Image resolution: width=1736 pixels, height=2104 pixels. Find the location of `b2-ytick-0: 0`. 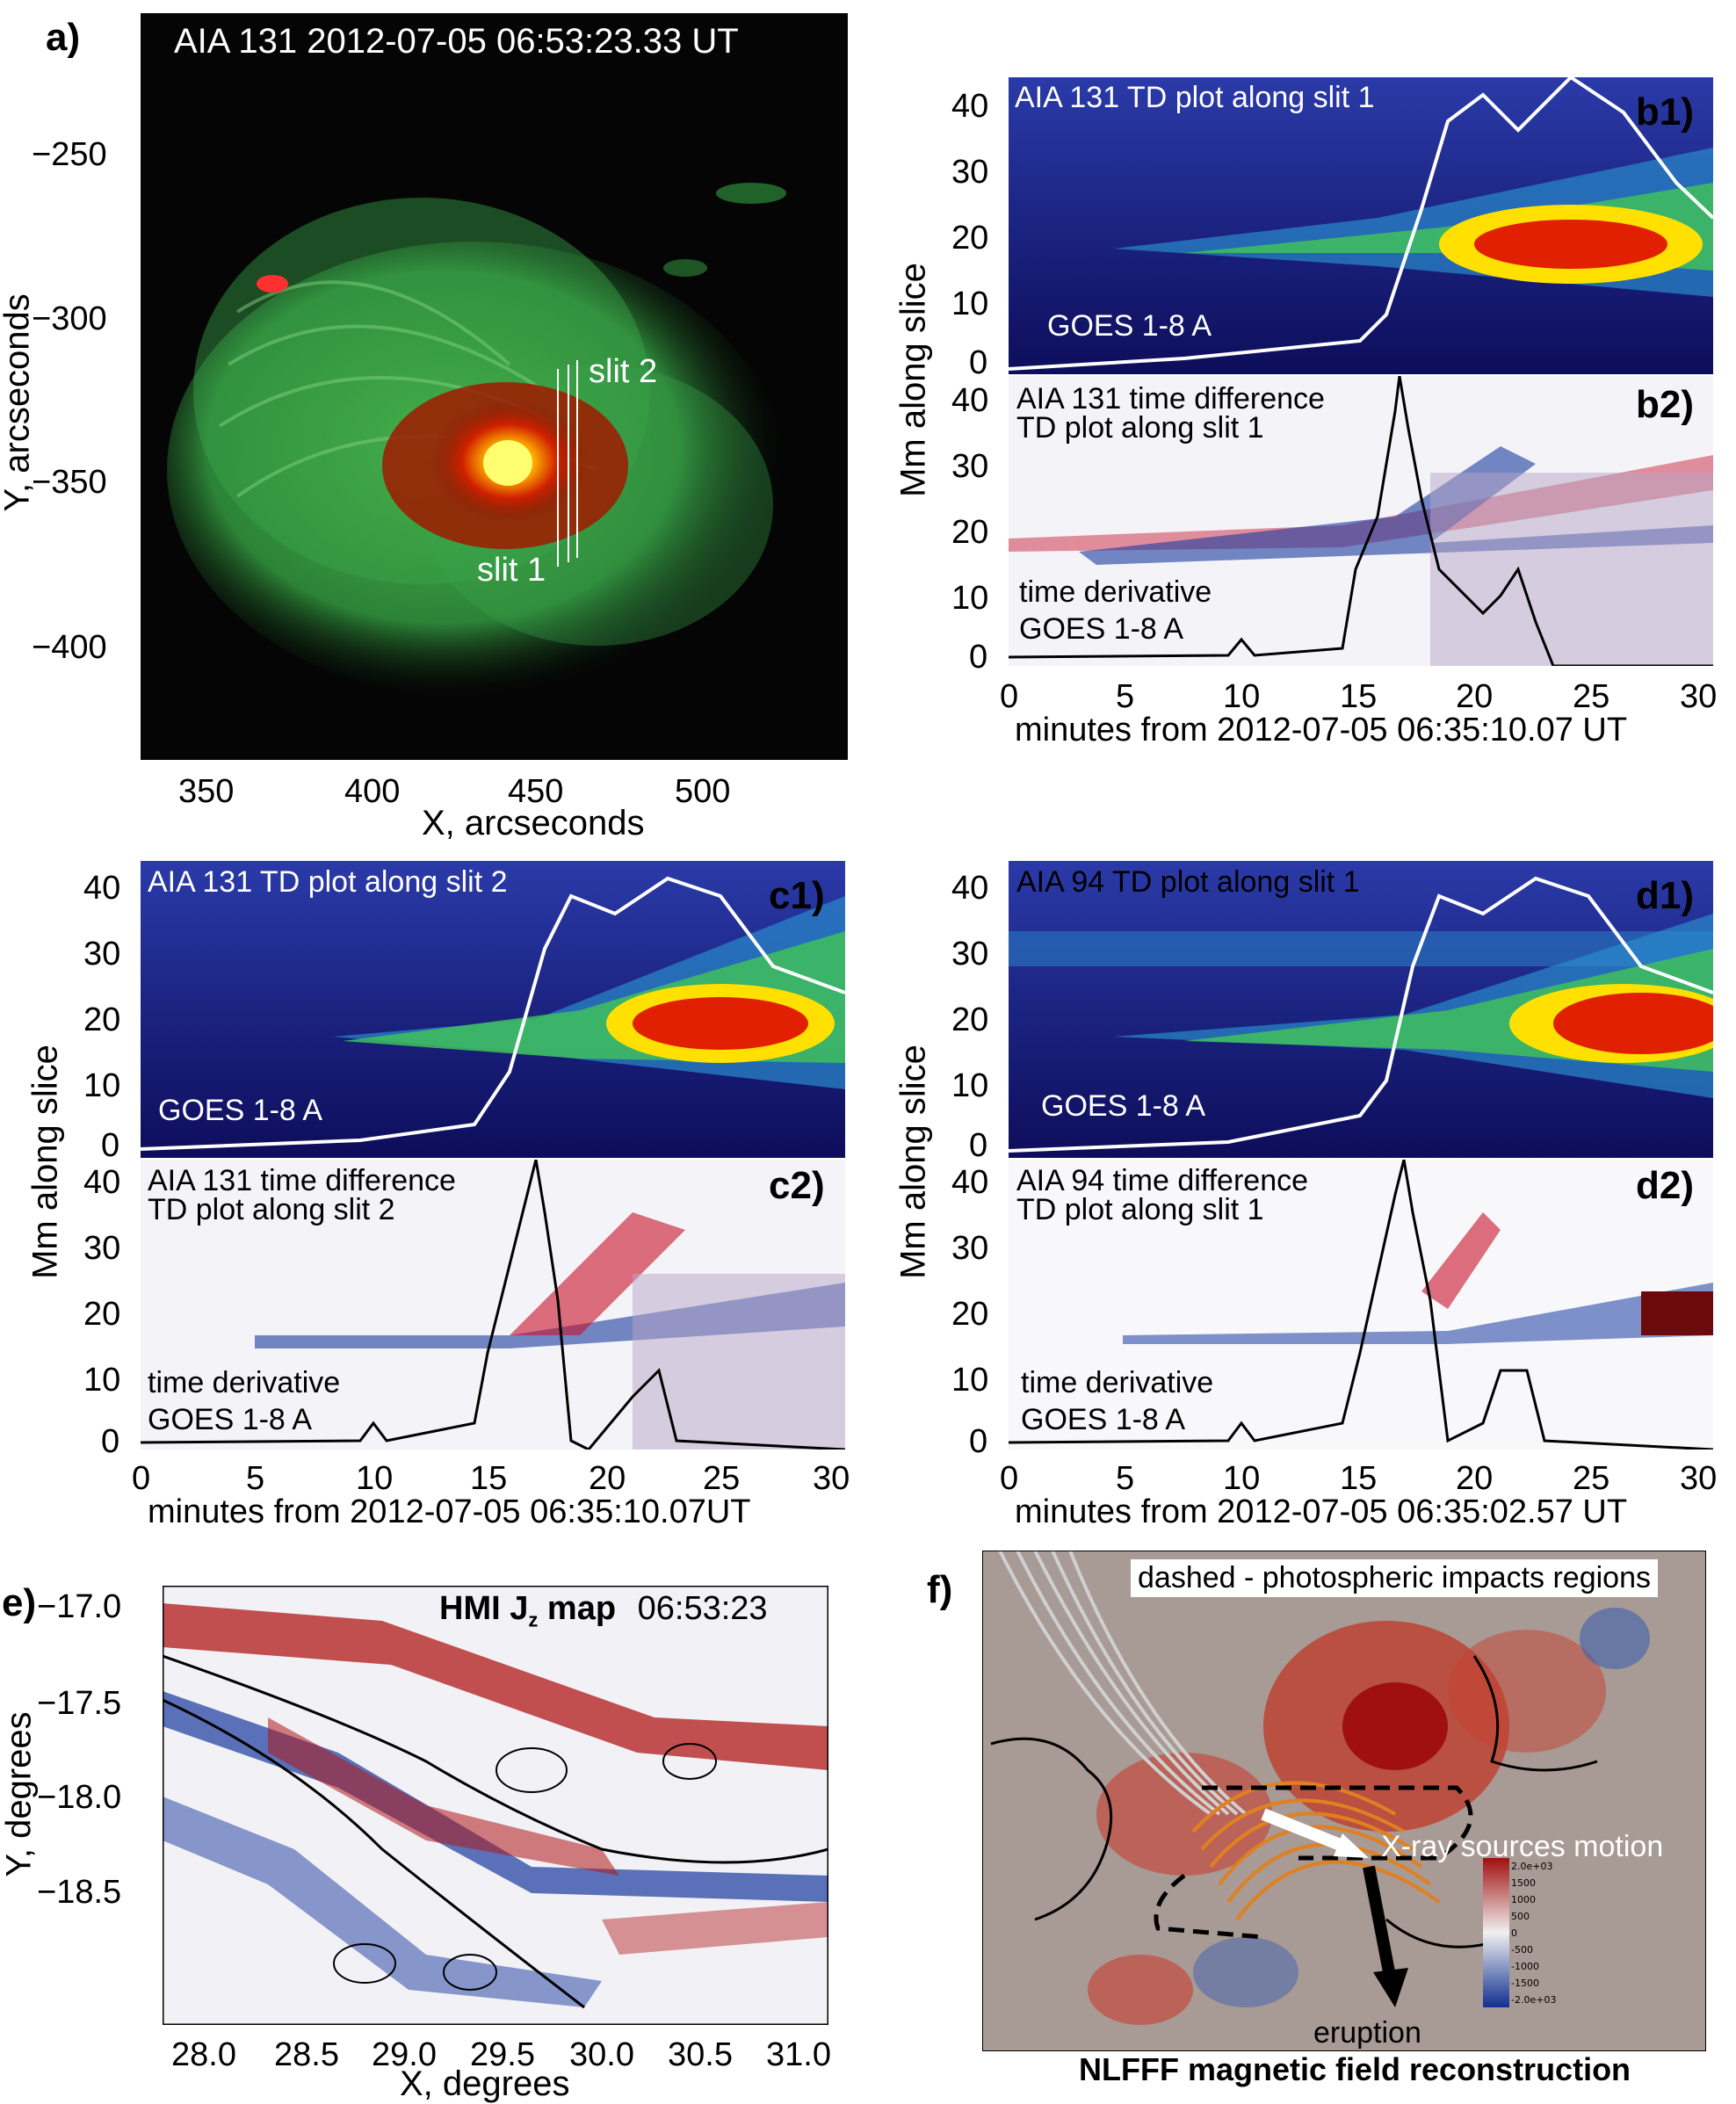

b2-ytick-0: 0 is located at coordinates (978, 657).